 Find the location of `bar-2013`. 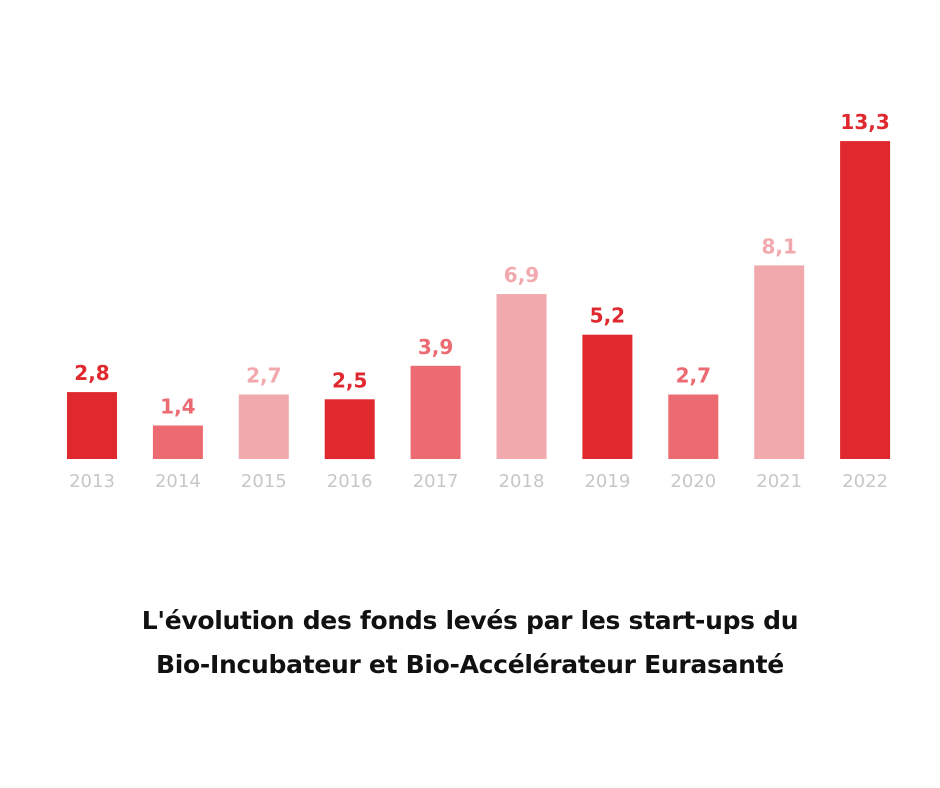

bar-2013 is located at coordinates (92, 425).